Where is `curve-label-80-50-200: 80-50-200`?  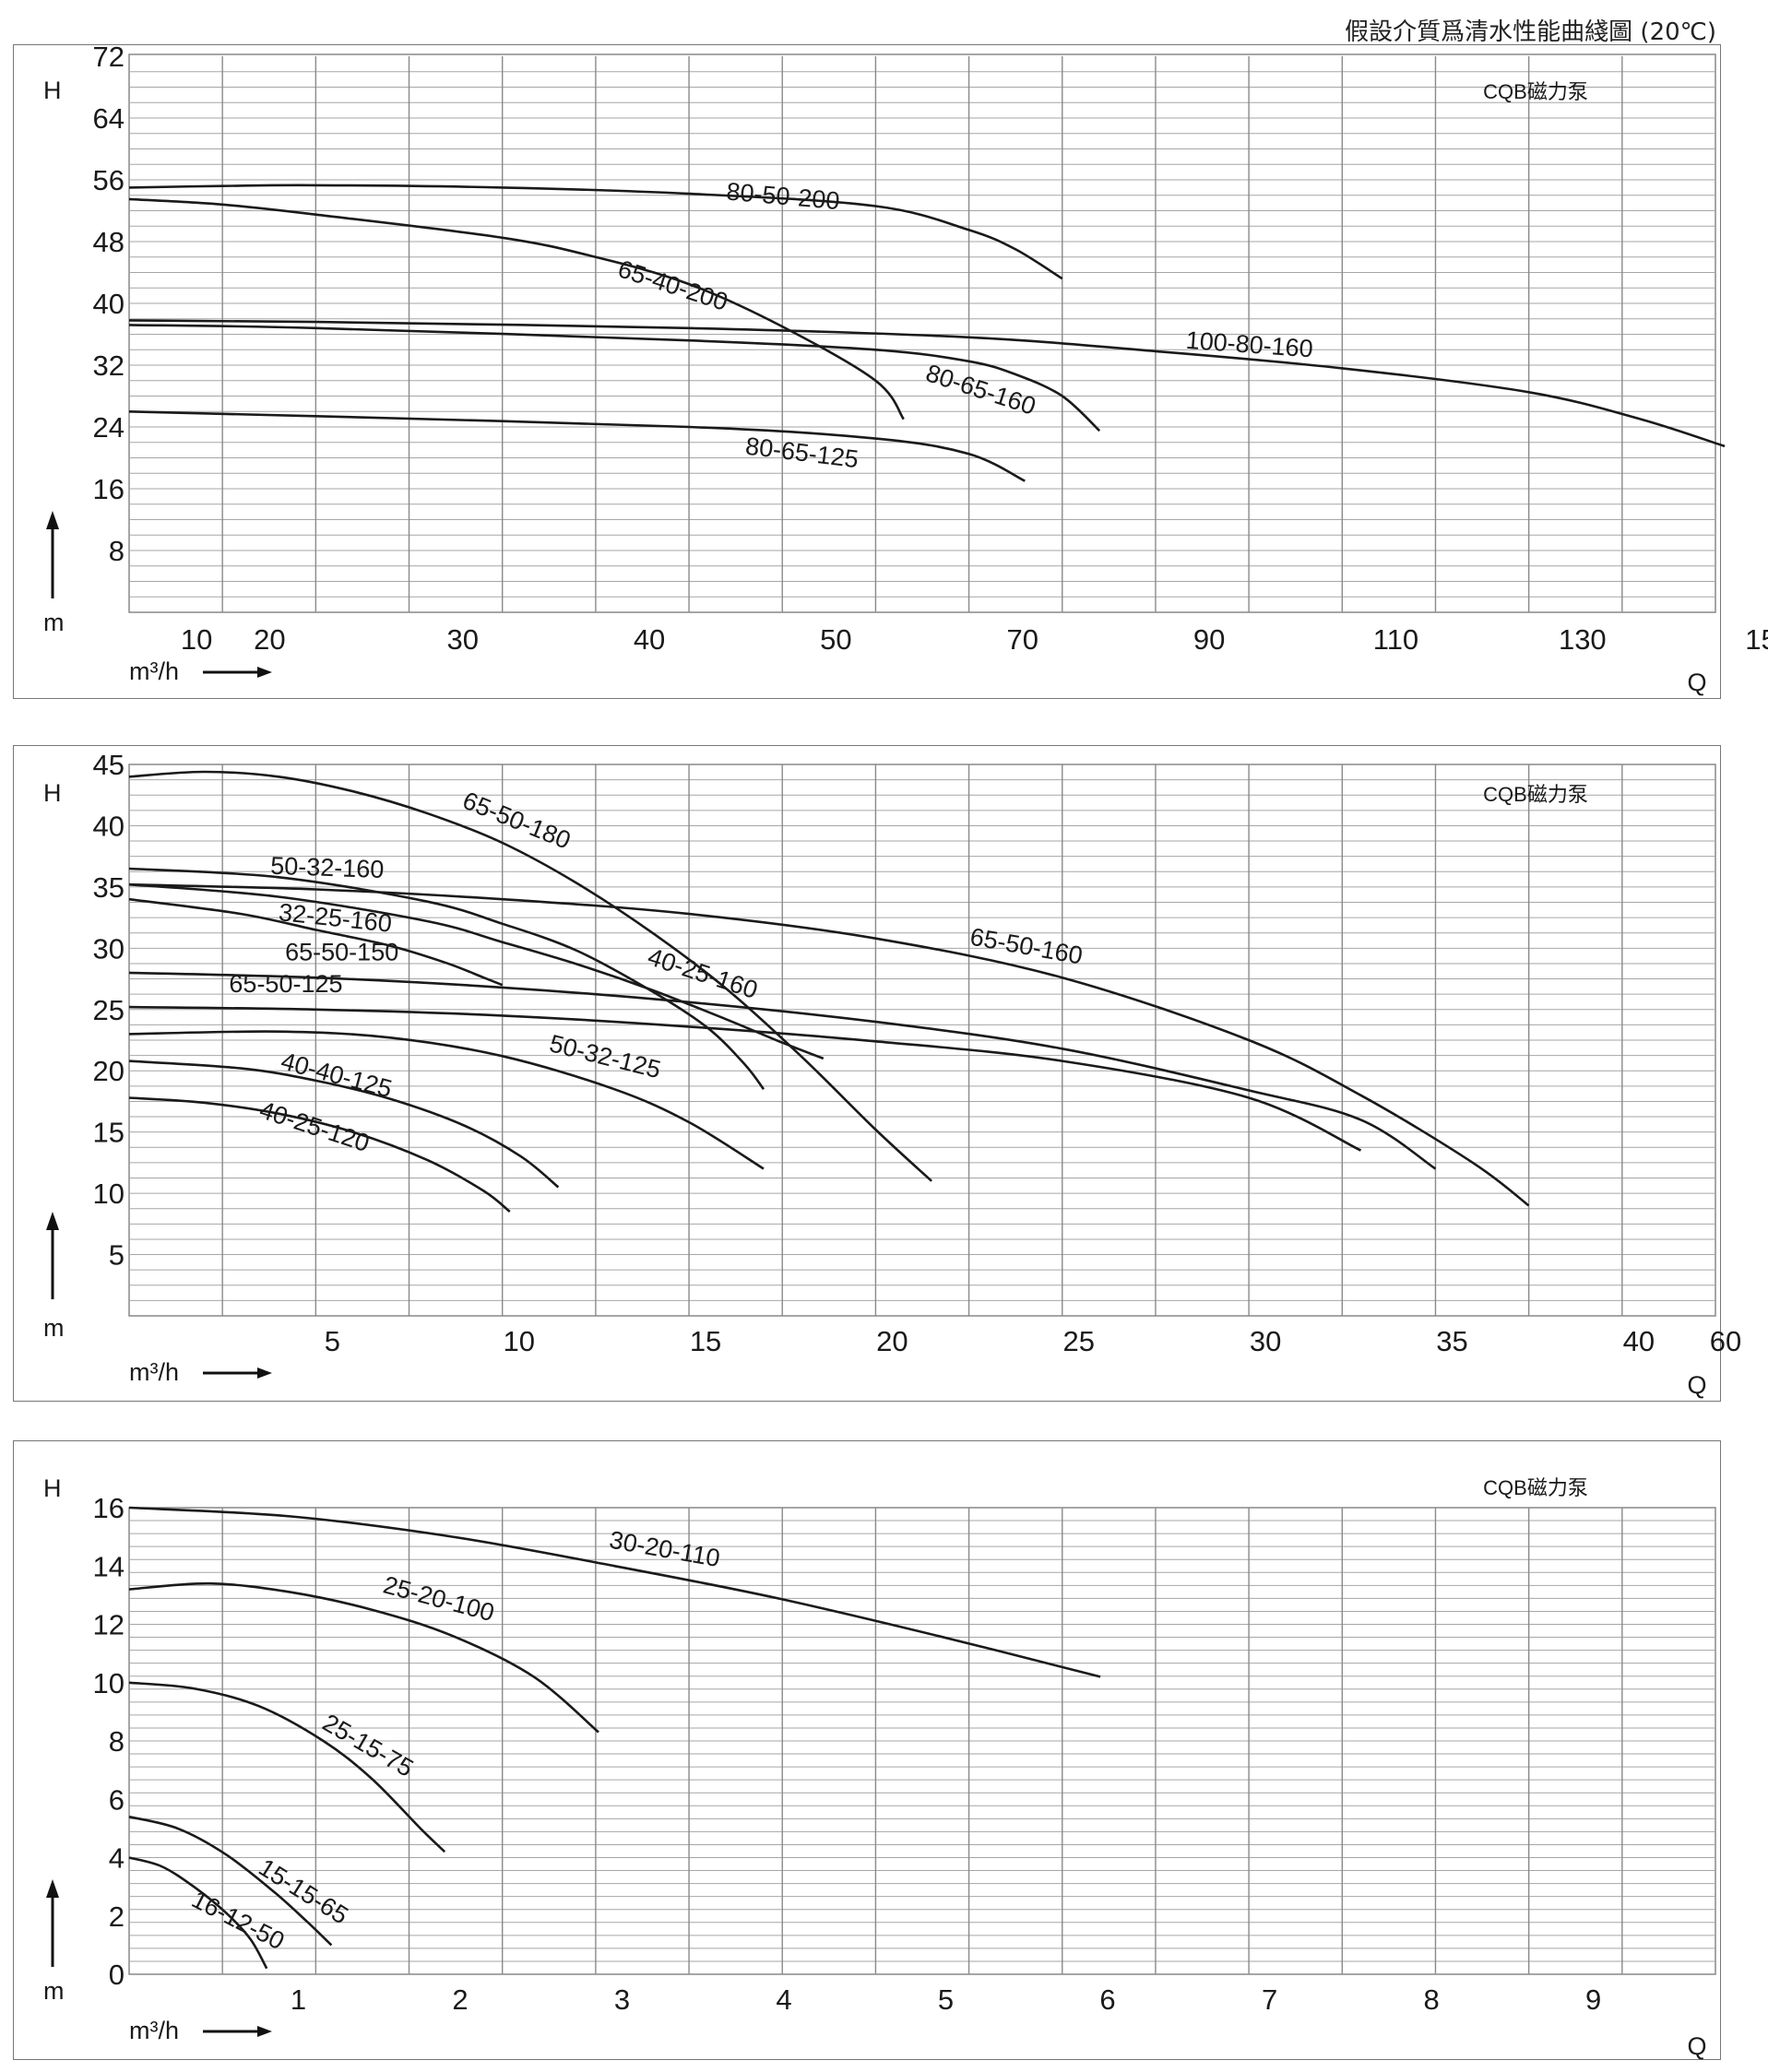
curve-label-80-50-200: 80-50-200 is located at coordinates (782, 197).